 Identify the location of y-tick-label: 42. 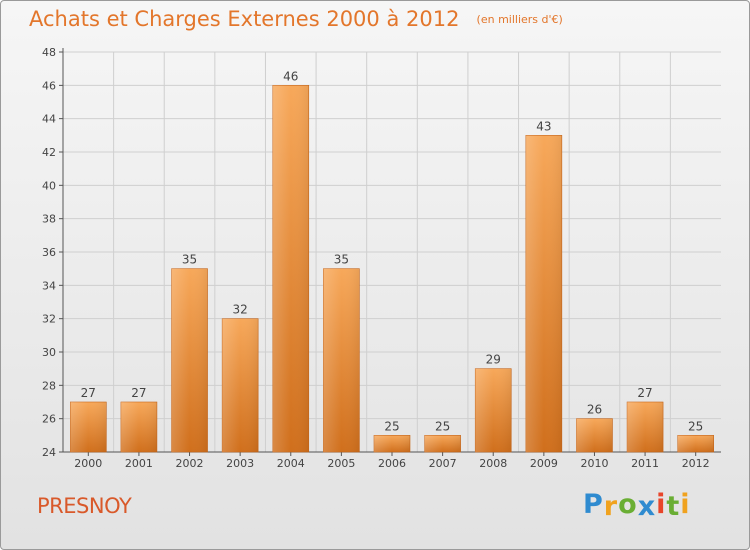
(49, 152).